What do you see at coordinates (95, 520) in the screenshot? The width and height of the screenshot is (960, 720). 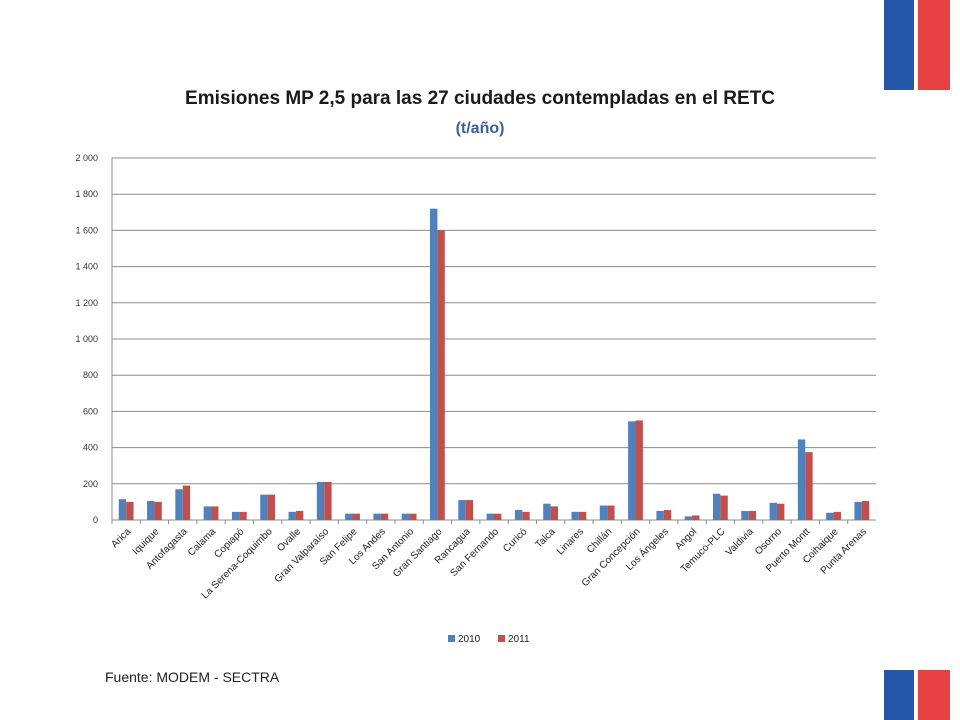 I see `y-tick-label: 0` at bounding box center [95, 520].